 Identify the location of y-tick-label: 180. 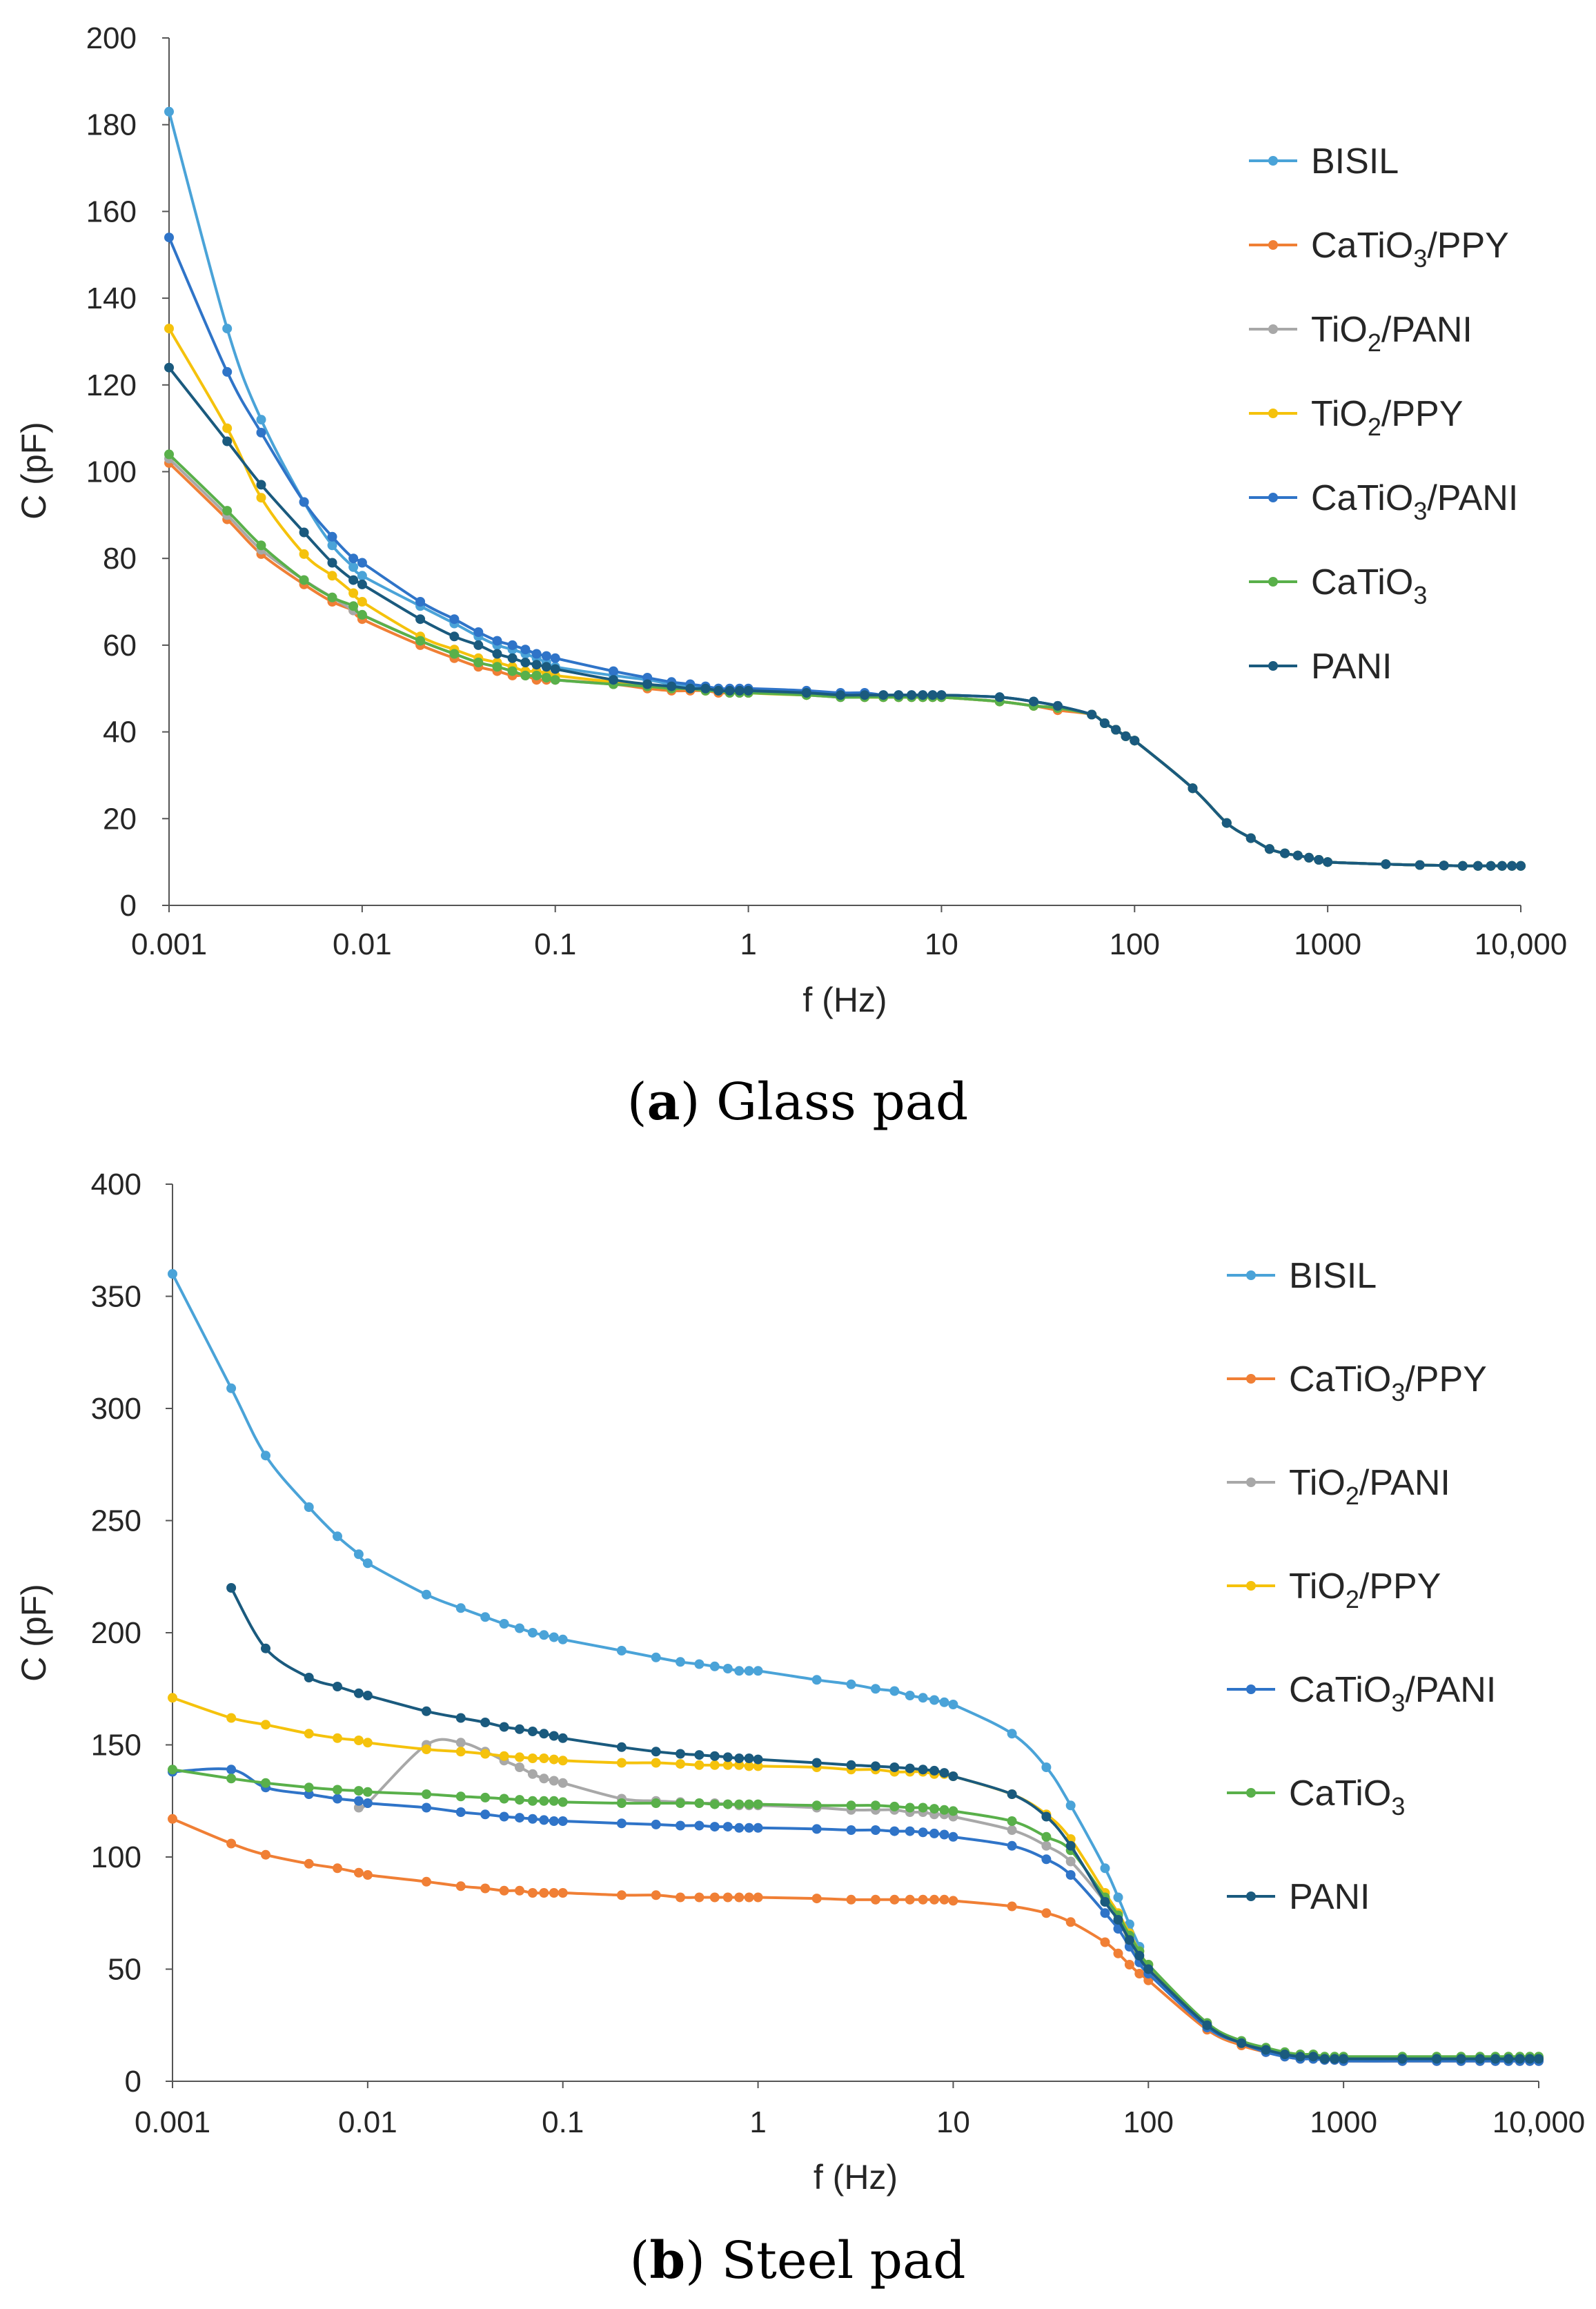
(111, 125).